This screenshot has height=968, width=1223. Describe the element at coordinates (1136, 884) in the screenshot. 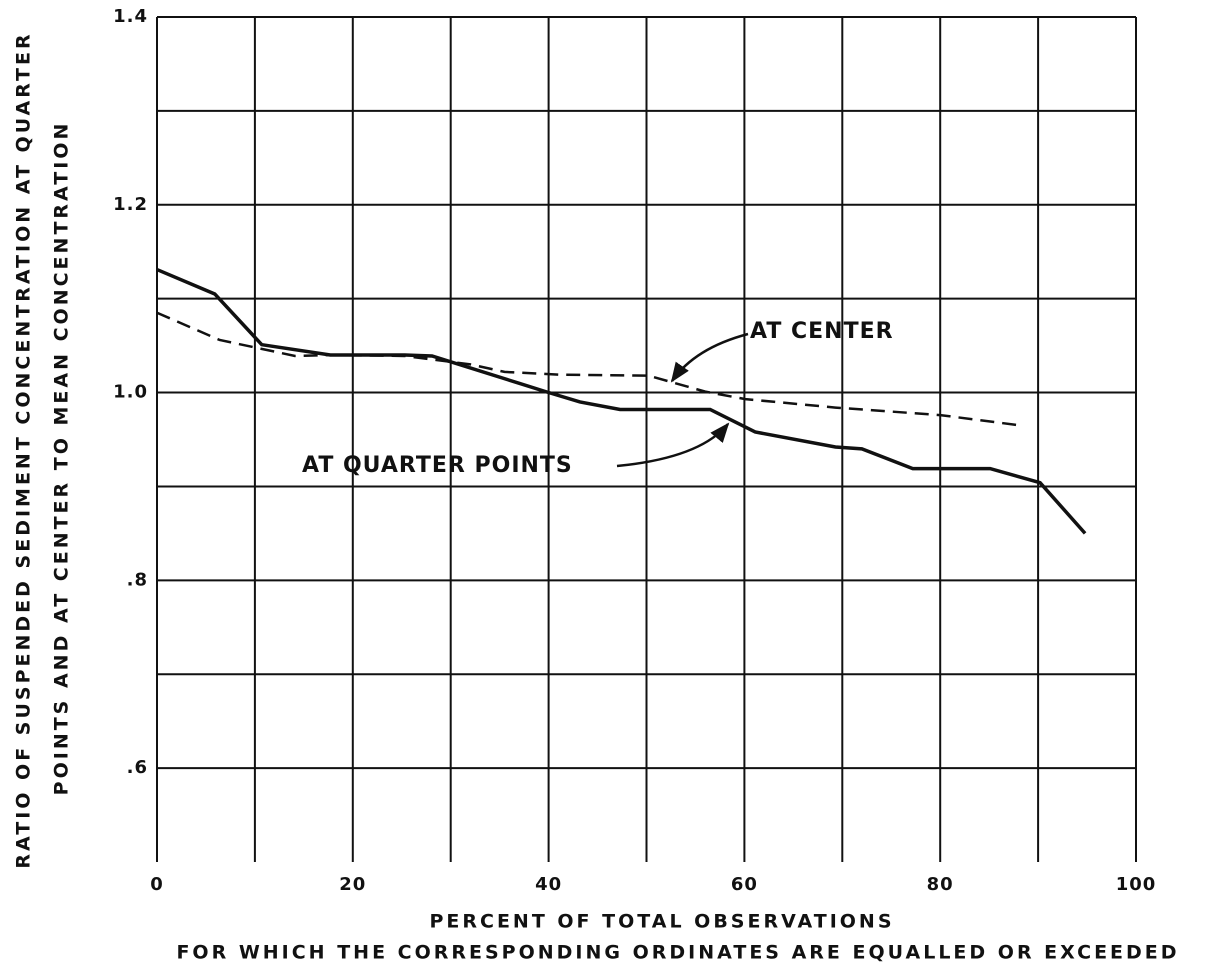

I see `x-tick-label: 100` at that location.